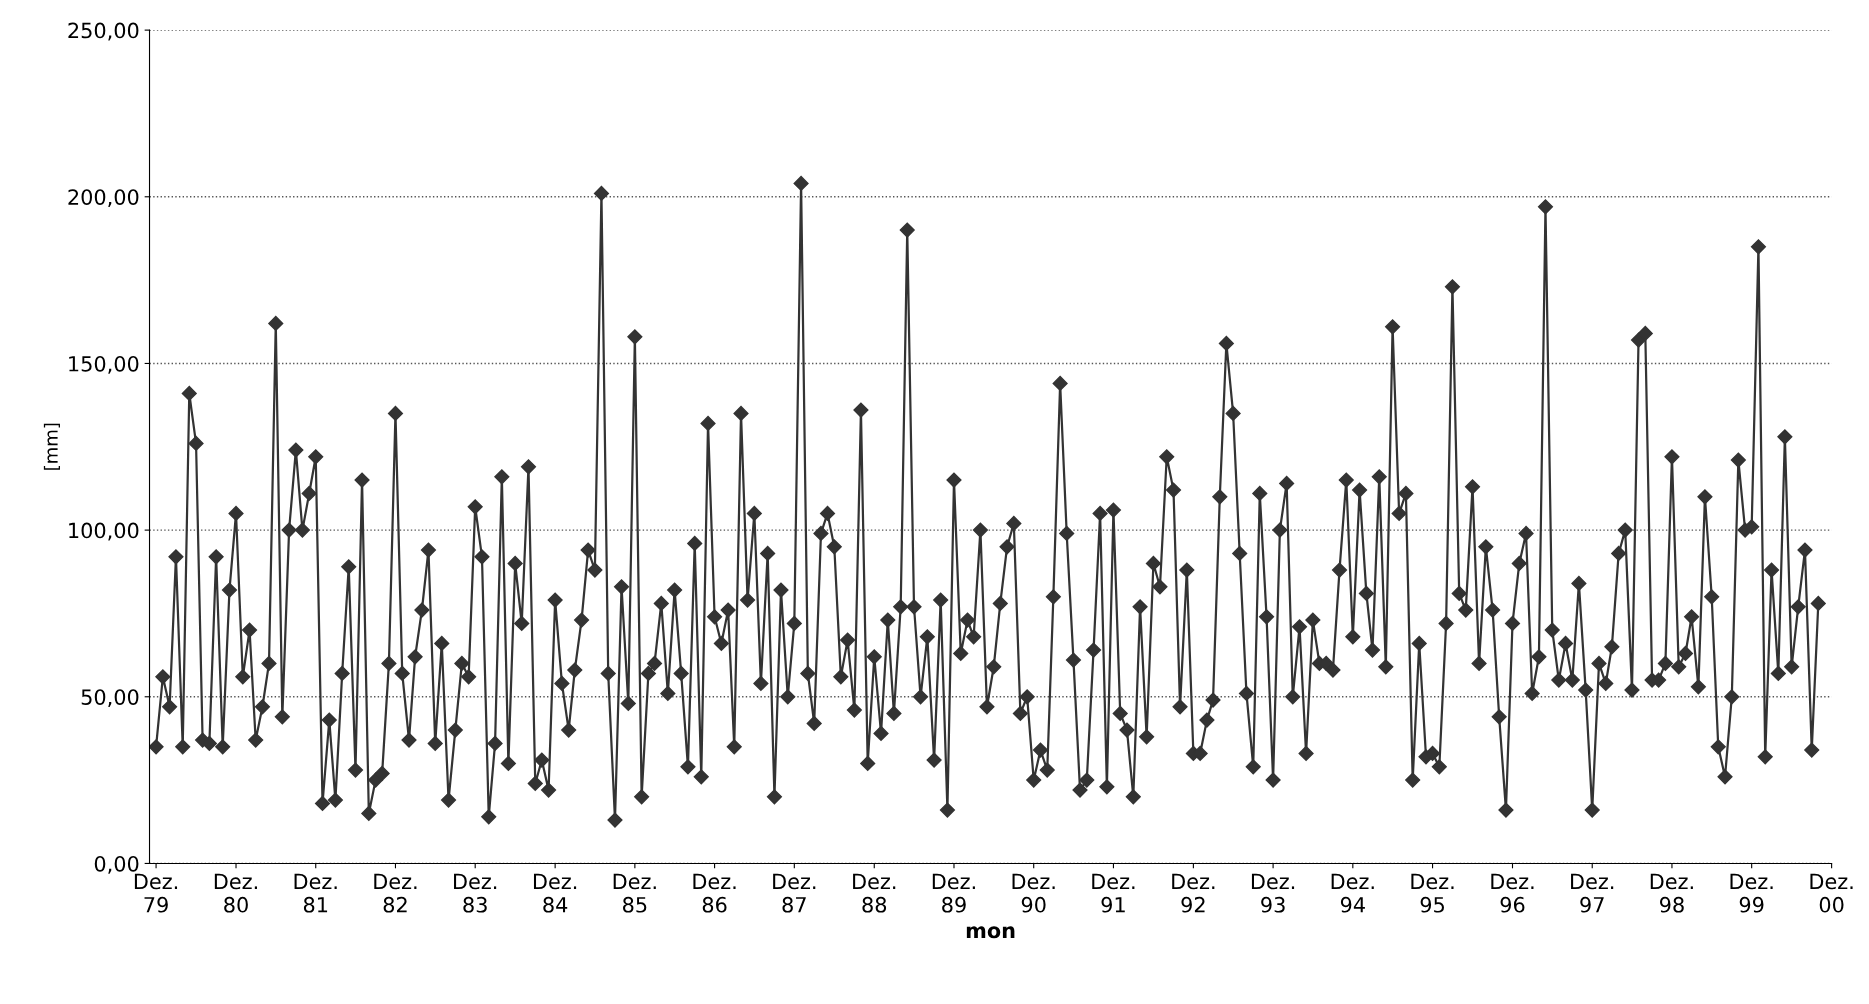 The height and width of the screenshot is (1004, 1869). I want to click on x-tick-label: Dez. 99, so click(1751, 893).